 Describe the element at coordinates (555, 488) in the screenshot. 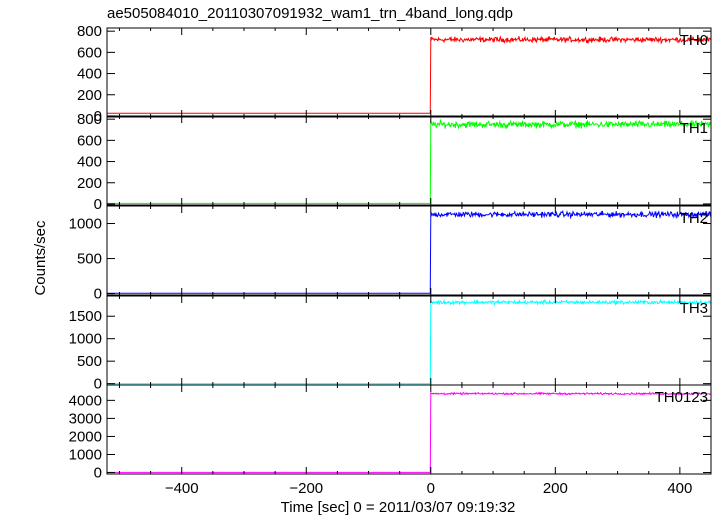

I see `x-tick-label: 200` at that location.